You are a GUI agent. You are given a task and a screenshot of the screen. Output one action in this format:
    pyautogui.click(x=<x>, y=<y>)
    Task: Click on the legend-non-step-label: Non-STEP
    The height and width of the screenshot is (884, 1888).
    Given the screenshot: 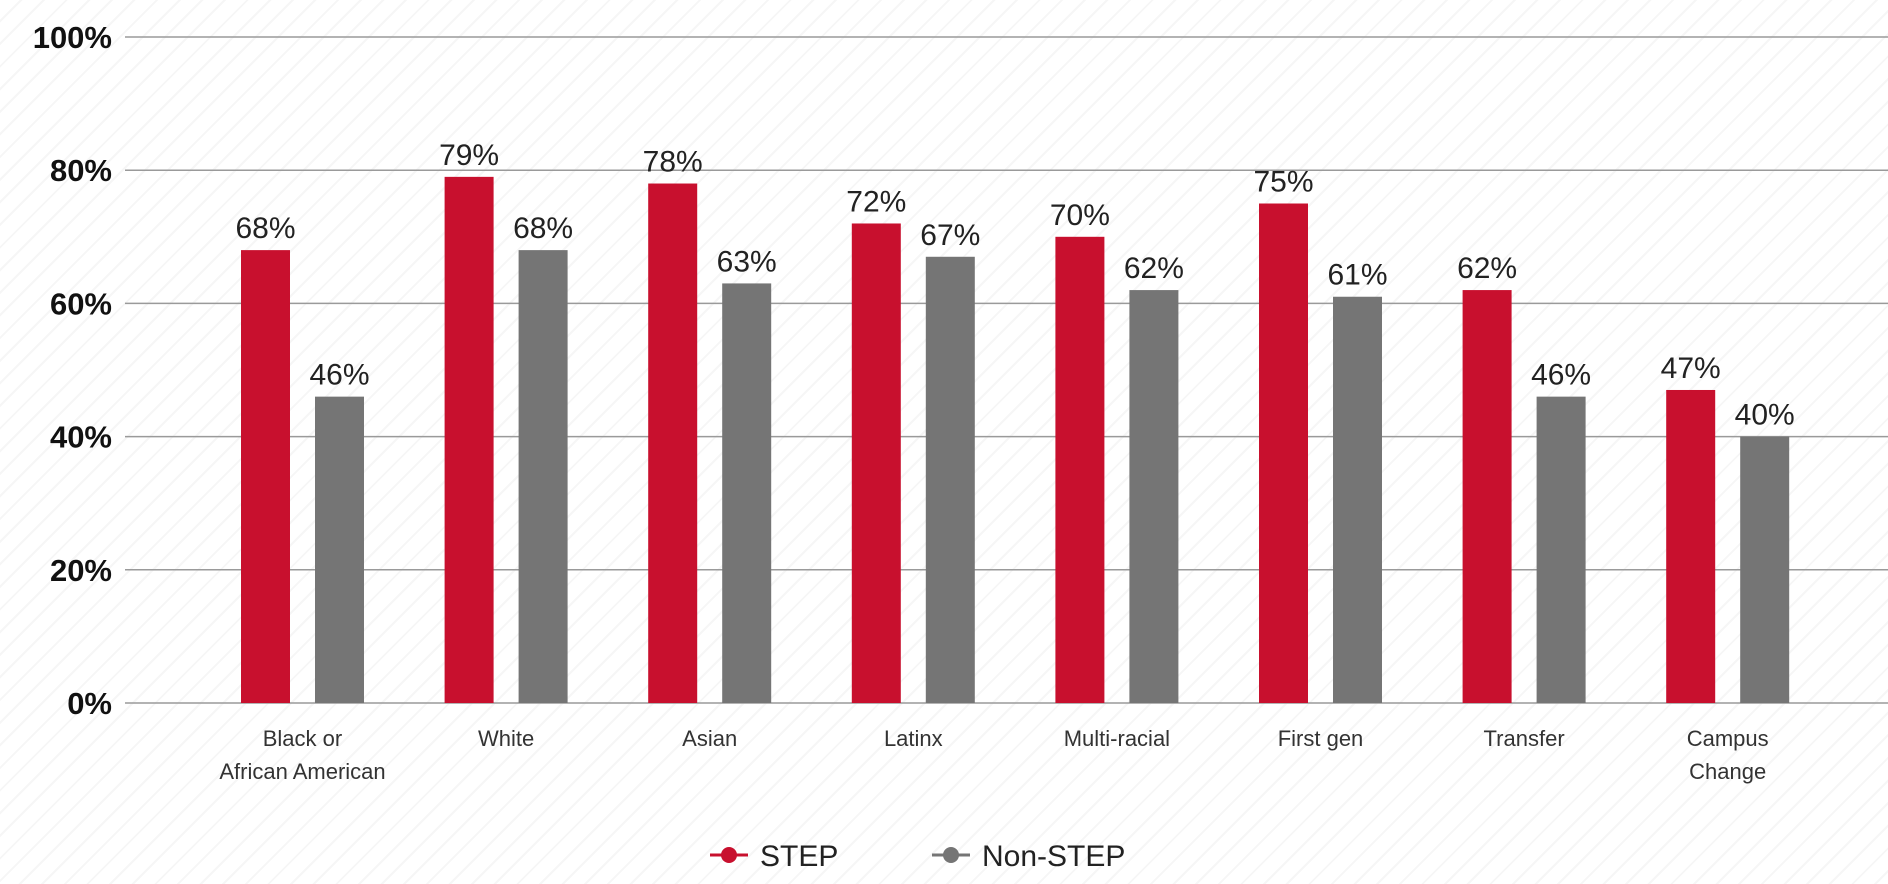 What is the action you would take?
    pyautogui.click(x=1053, y=856)
    